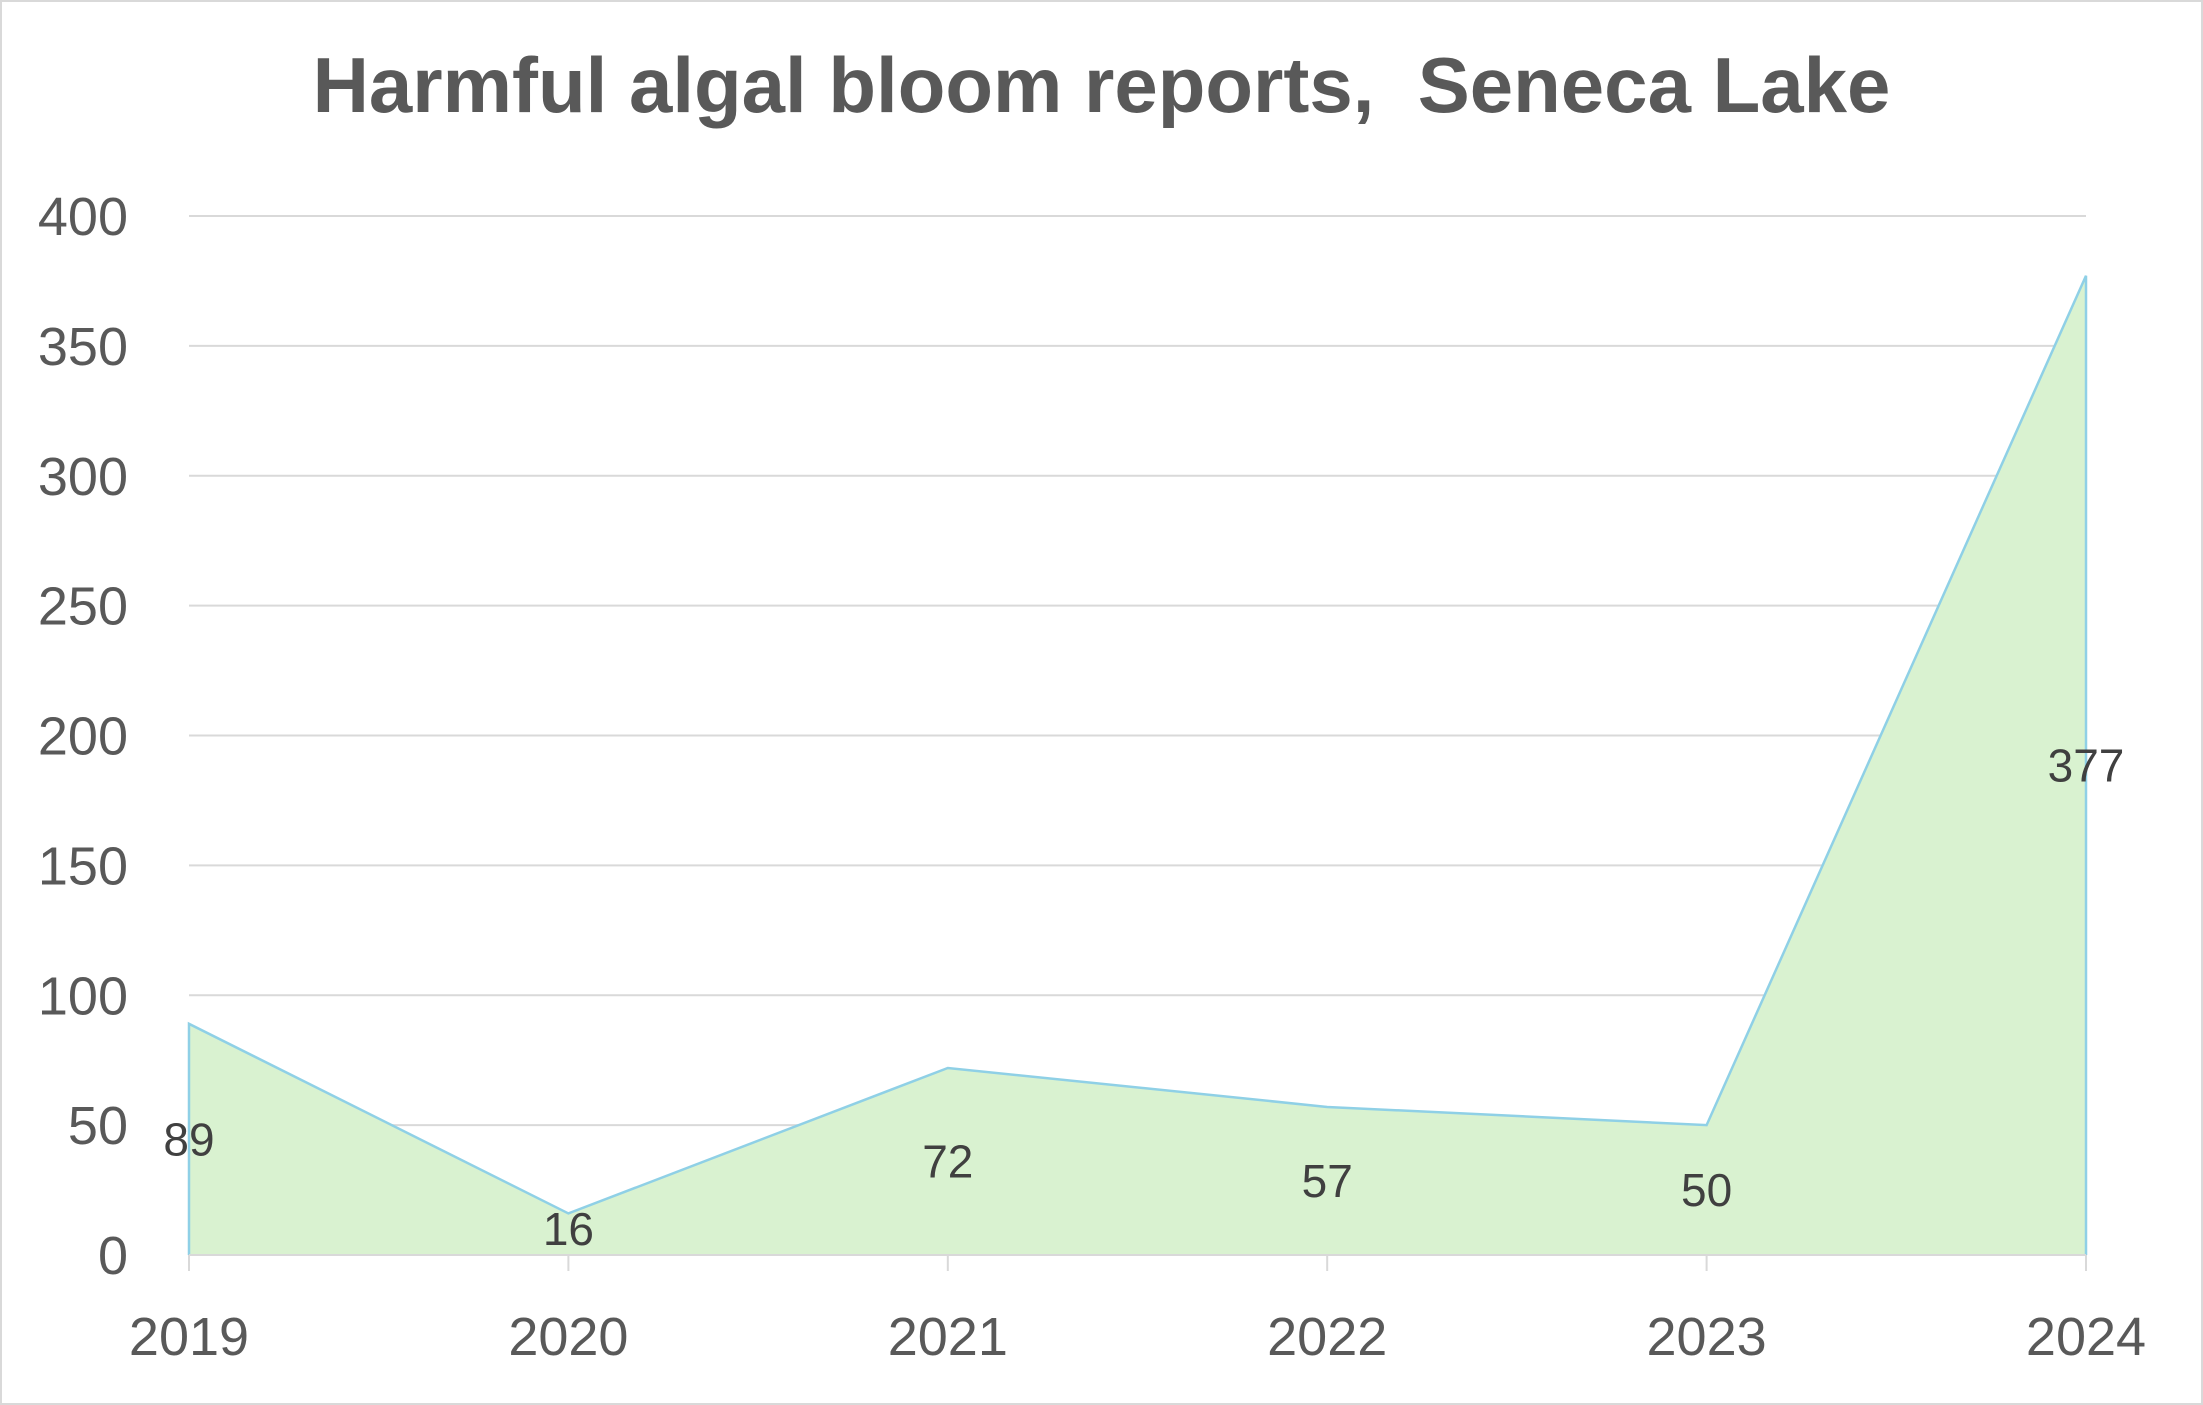 Image resolution: width=2203 pixels, height=1405 pixels. I want to click on y-tick-label-300: 300, so click(83, 477).